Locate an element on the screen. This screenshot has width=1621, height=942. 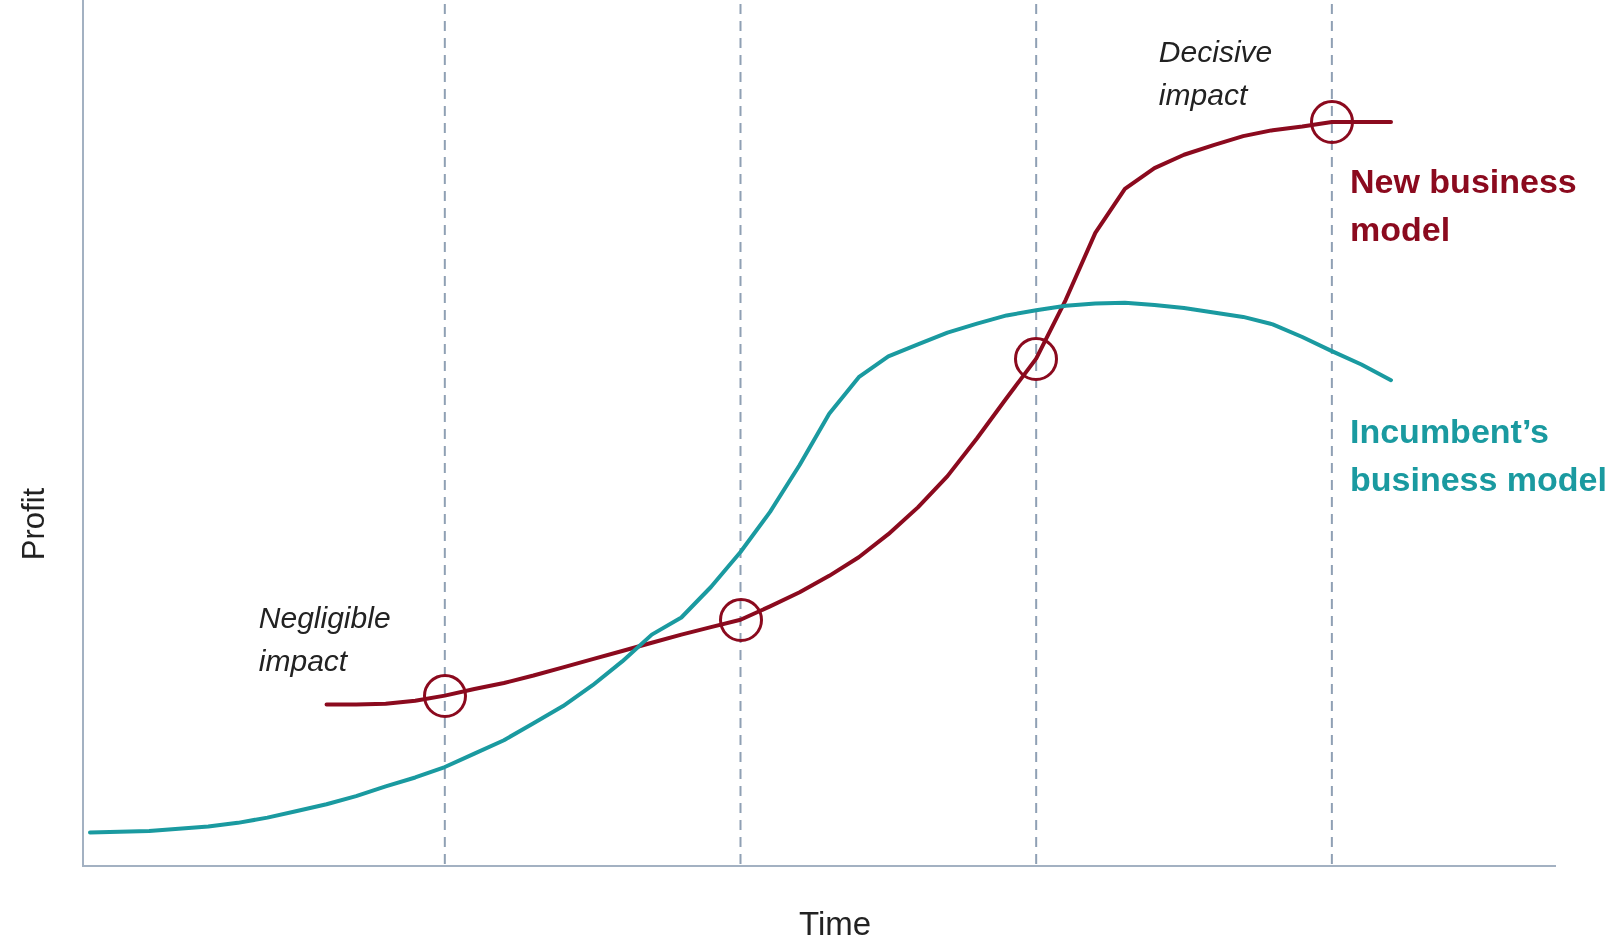
x-axis-title: Time is located at coordinates (835, 923).